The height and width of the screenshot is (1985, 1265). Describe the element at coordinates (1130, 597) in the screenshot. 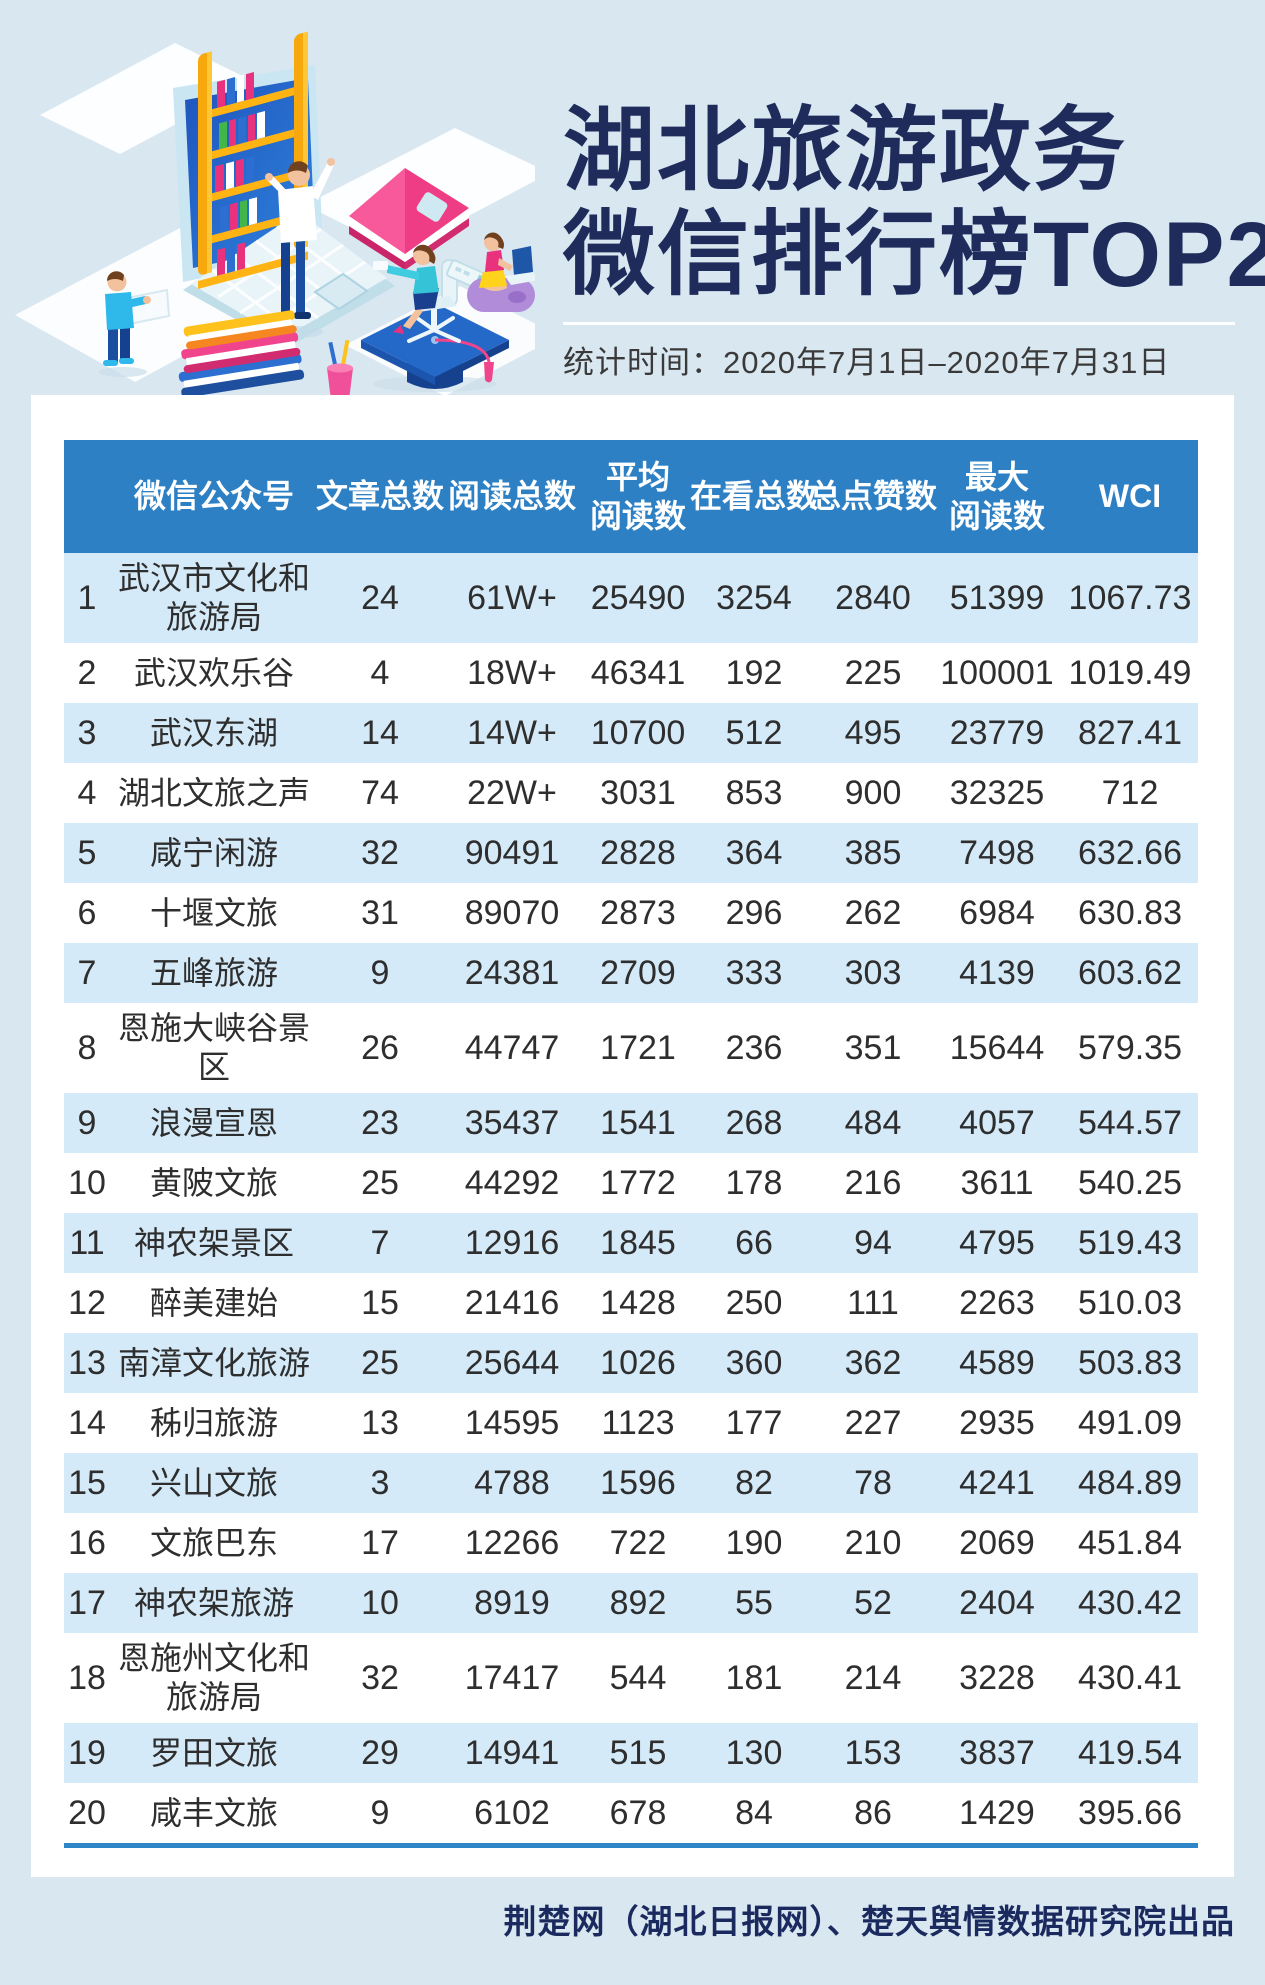

I see `wci-cell: 1067.73` at that location.